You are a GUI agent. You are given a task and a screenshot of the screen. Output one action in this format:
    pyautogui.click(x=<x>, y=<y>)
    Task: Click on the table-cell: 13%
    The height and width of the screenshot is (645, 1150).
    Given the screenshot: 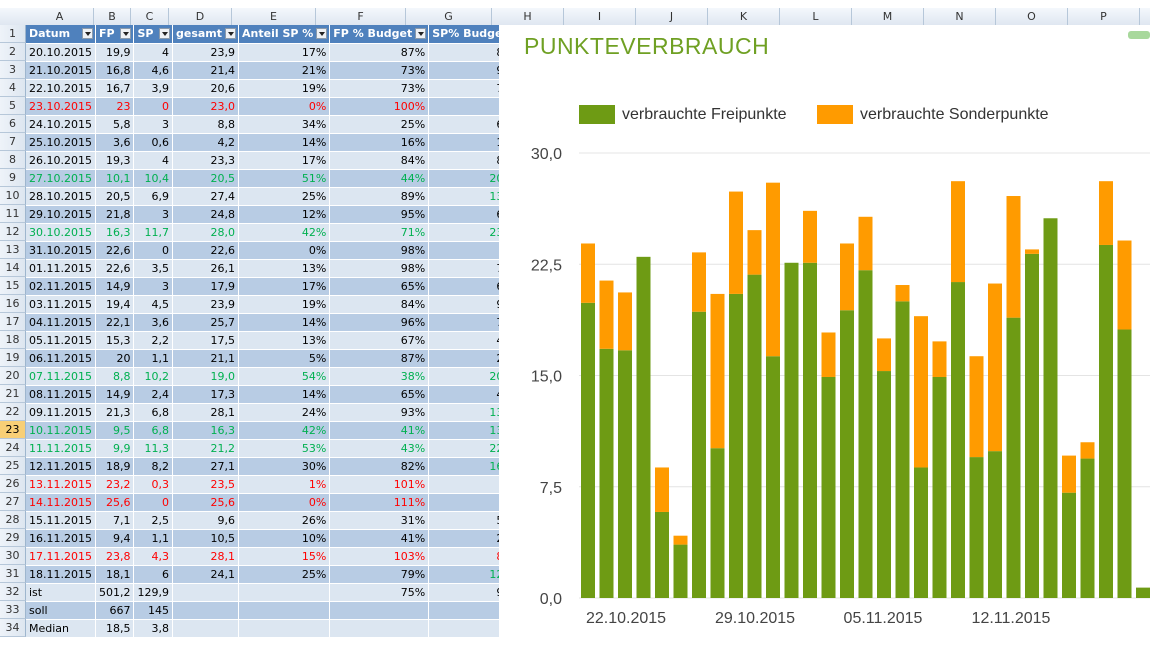 What is the action you would take?
    pyautogui.click(x=284, y=268)
    